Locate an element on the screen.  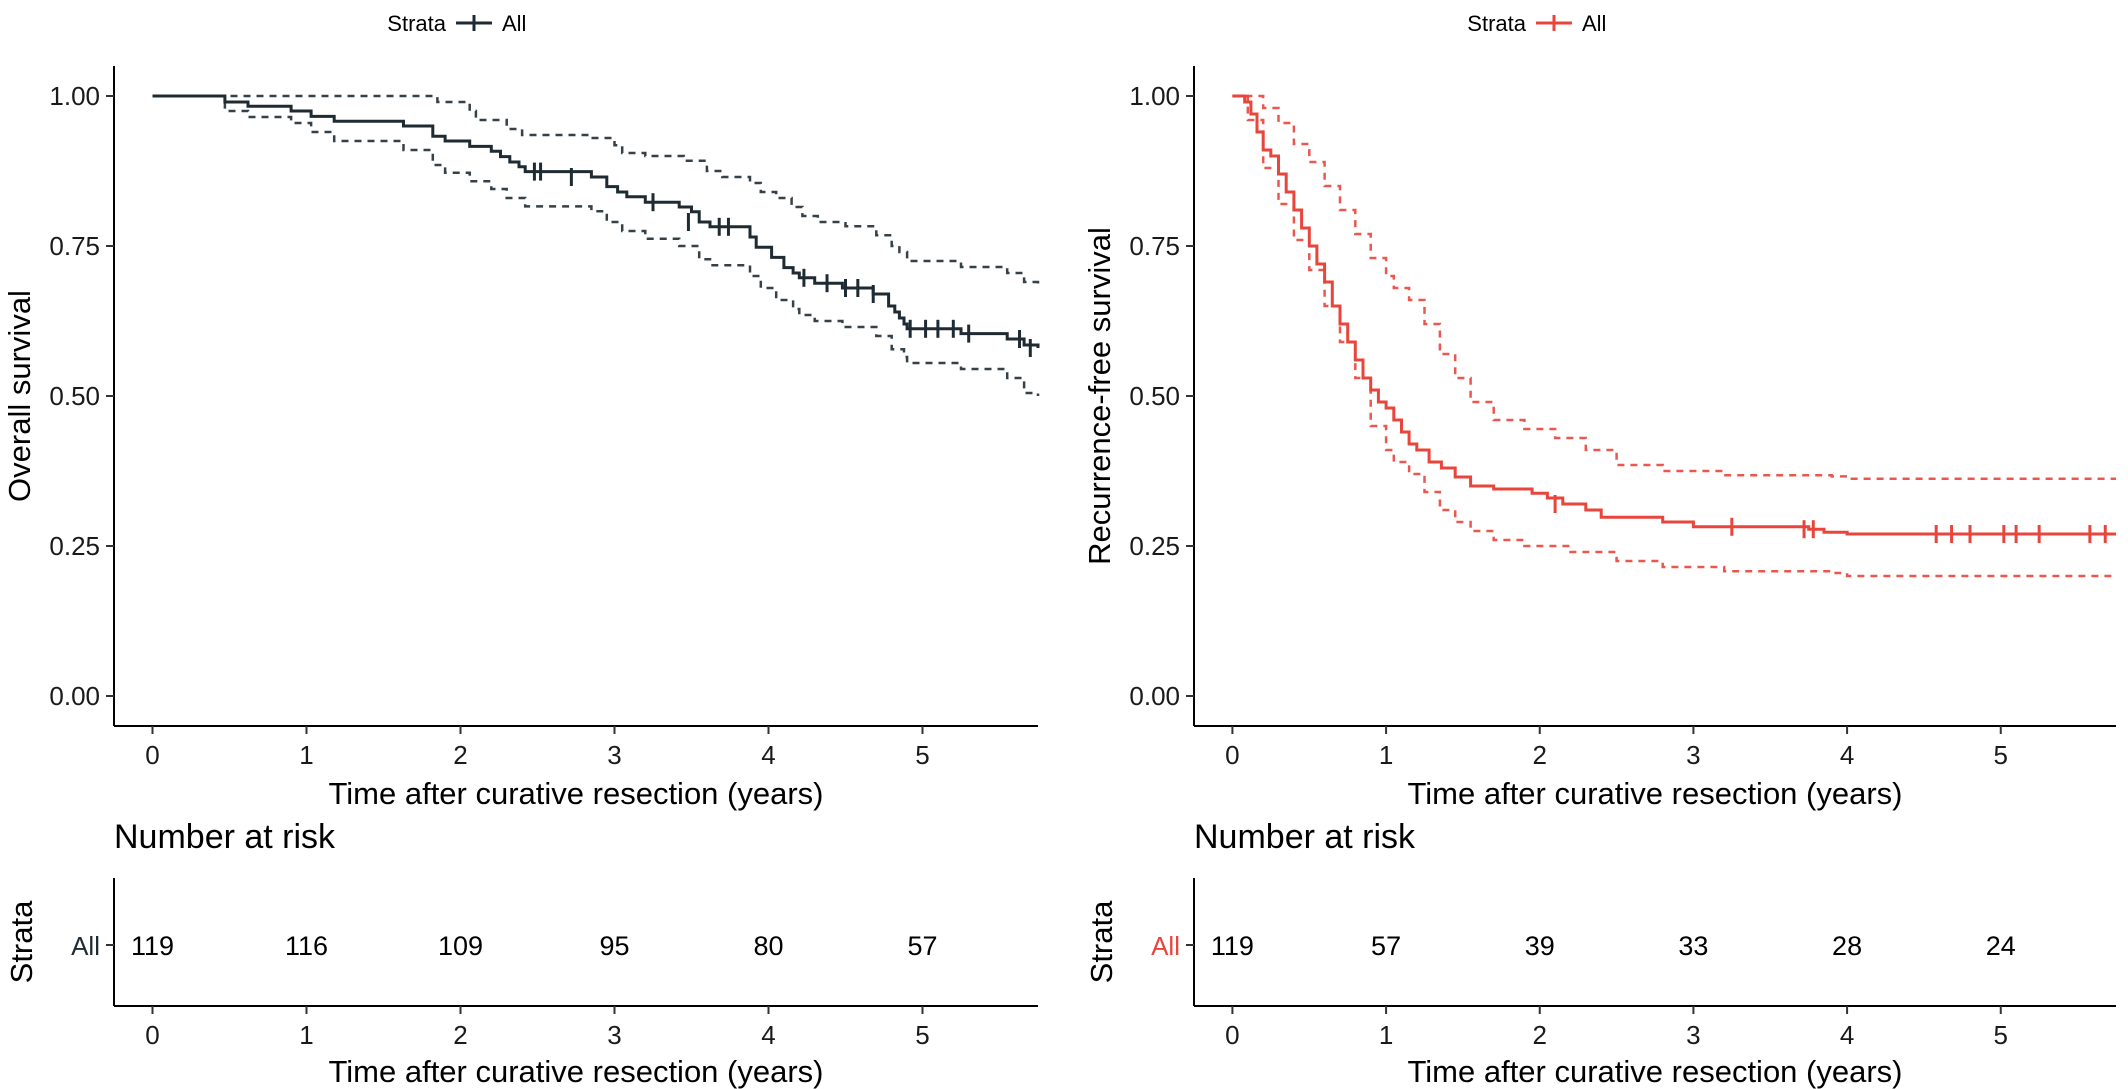
risk-count: 39 is located at coordinates (1540, 946).